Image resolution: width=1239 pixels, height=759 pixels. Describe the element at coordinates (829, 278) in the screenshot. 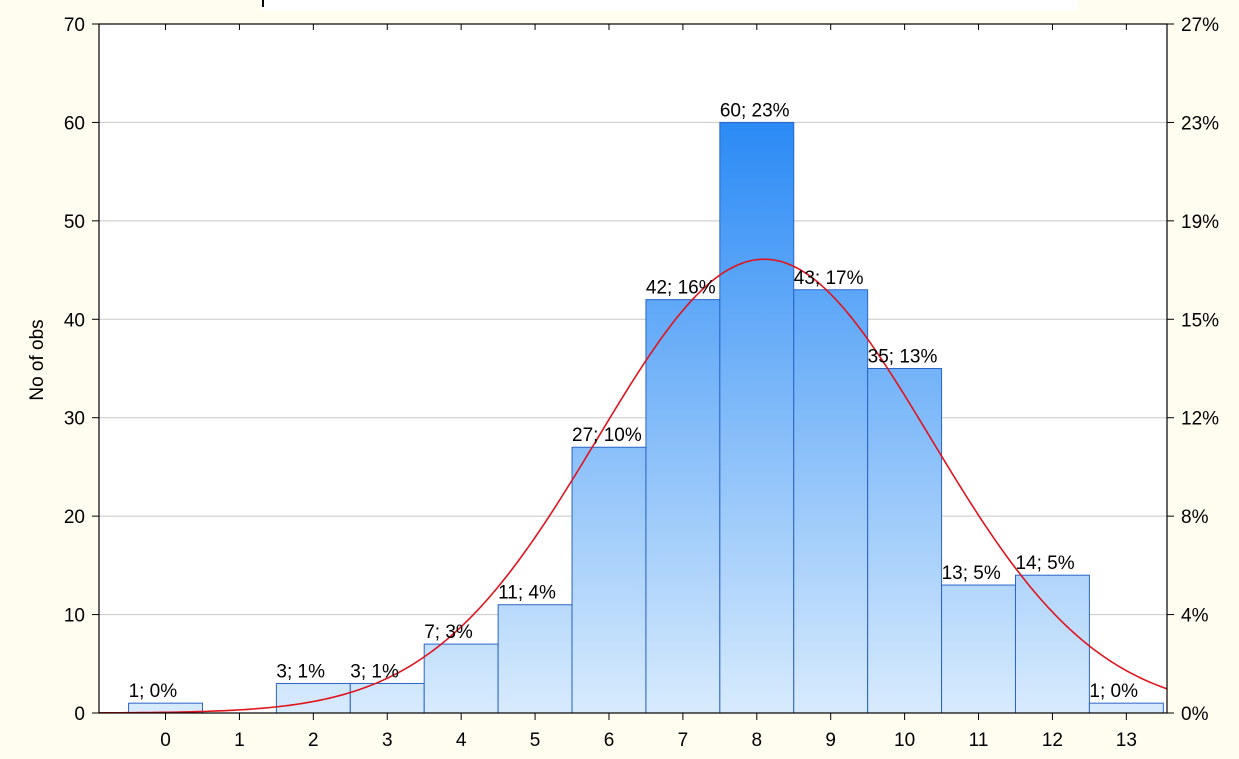

I see `data-label: 43; 17%` at that location.